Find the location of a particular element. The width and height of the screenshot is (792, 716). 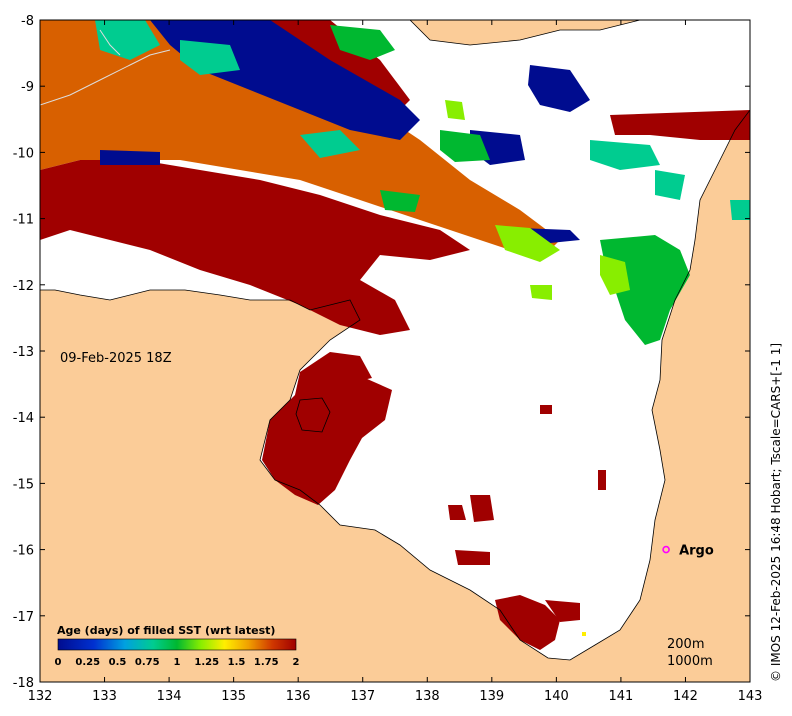

x-tick-label: 139 is located at coordinates (491, 696).